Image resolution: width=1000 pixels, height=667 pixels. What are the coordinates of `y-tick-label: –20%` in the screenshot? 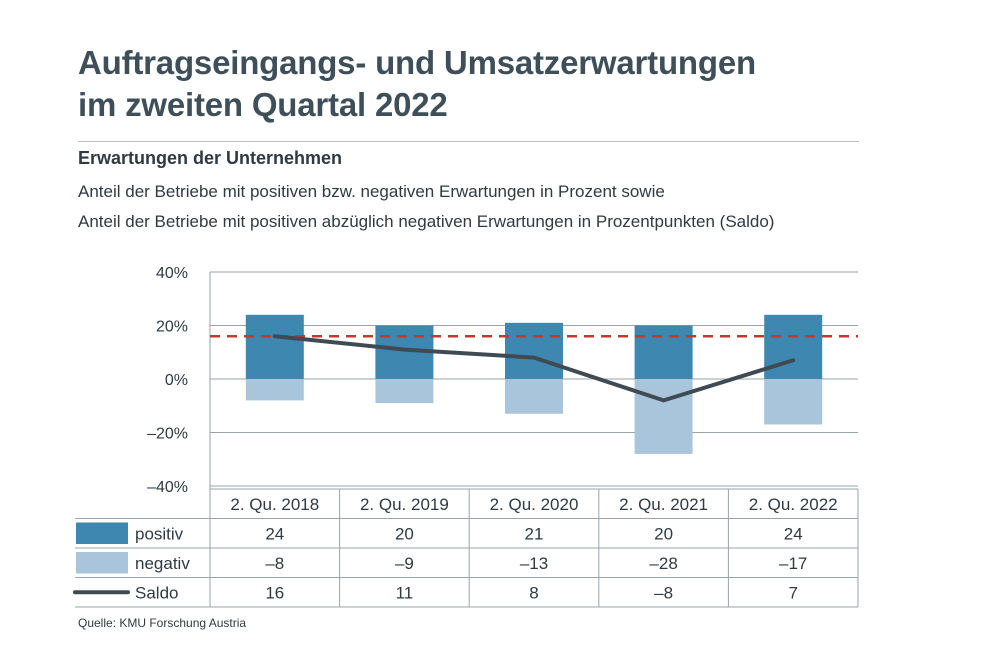 It's located at (167, 434).